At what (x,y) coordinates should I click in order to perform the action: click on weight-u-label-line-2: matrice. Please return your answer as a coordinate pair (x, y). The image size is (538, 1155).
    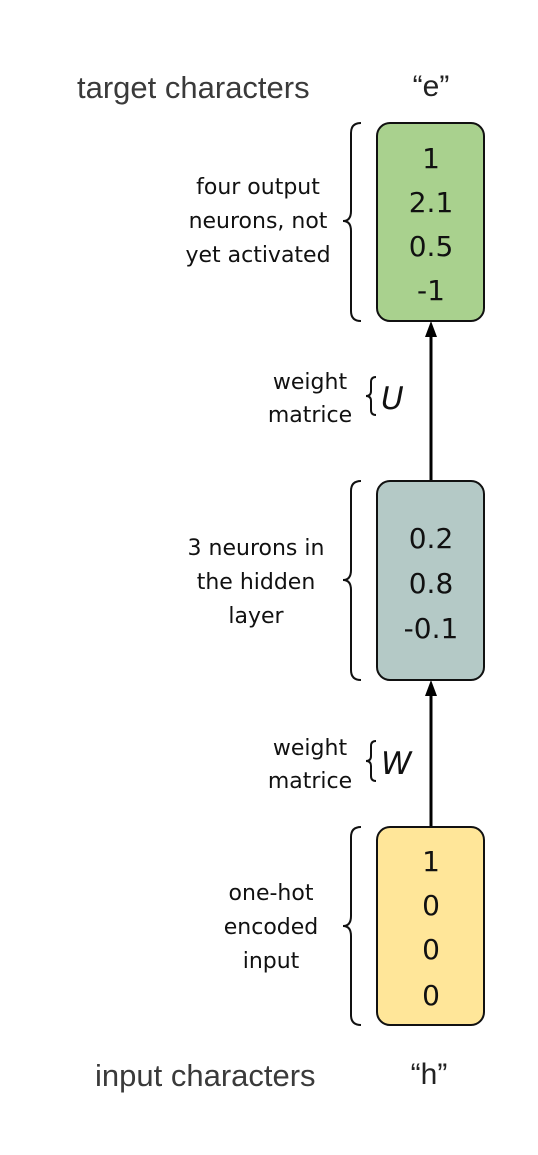
    Looking at the image, I should click on (310, 415).